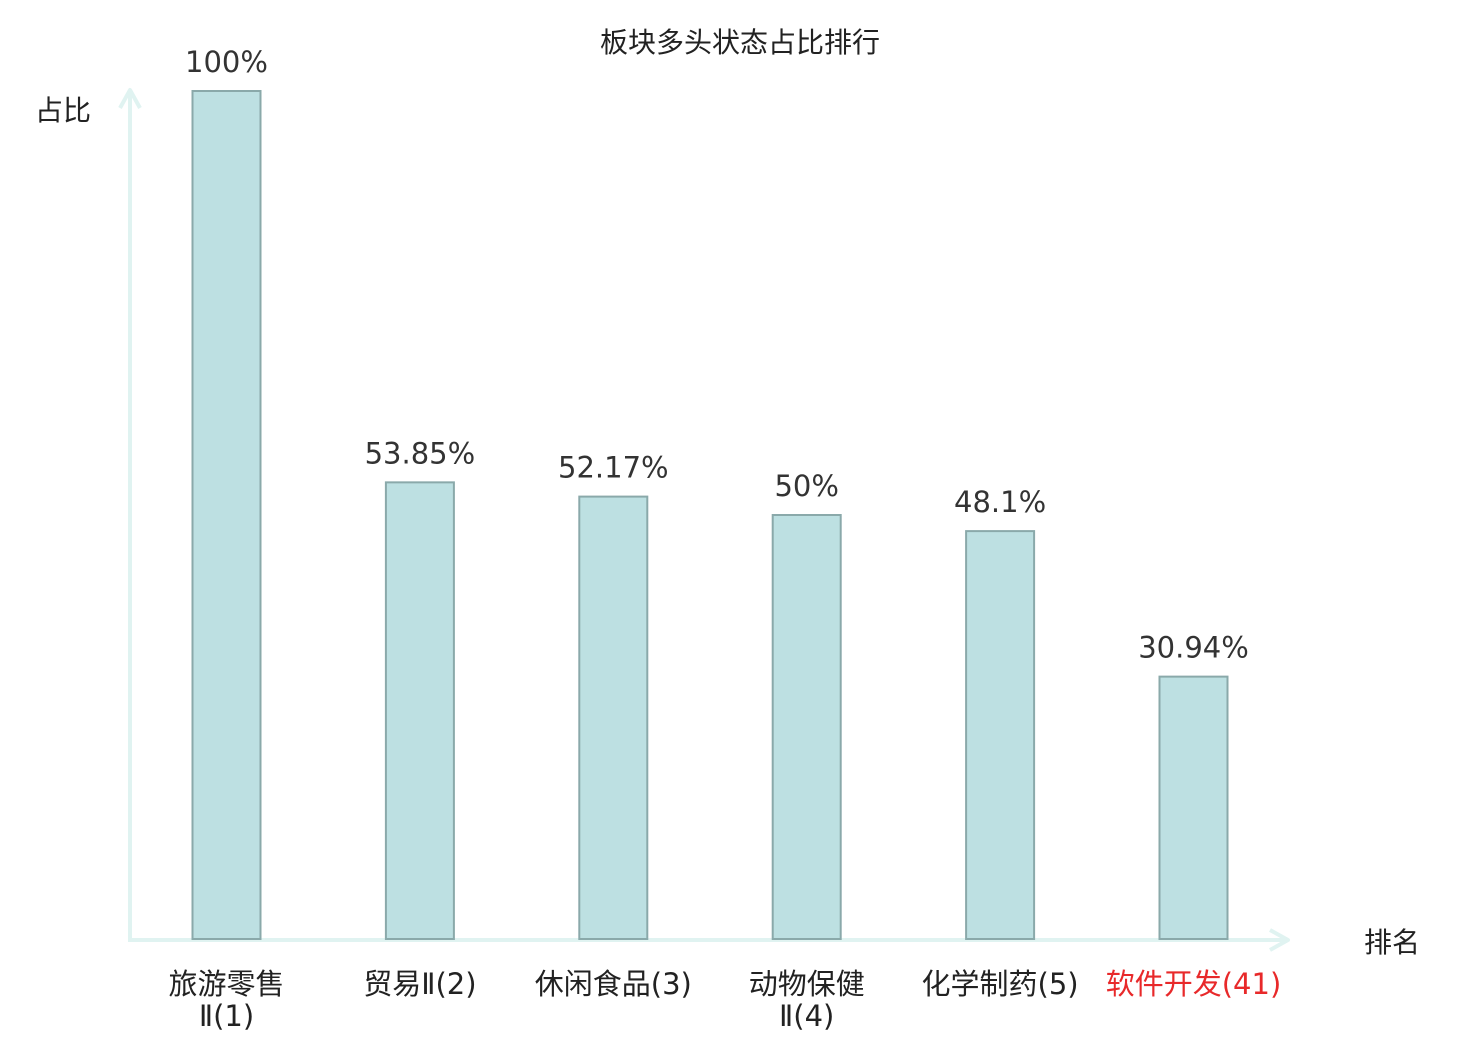 This screenshot has height=1044, width=1480. Describe the element at coordinates (806, 486) in the screenshot. I see `value-label: 50%` at that location.